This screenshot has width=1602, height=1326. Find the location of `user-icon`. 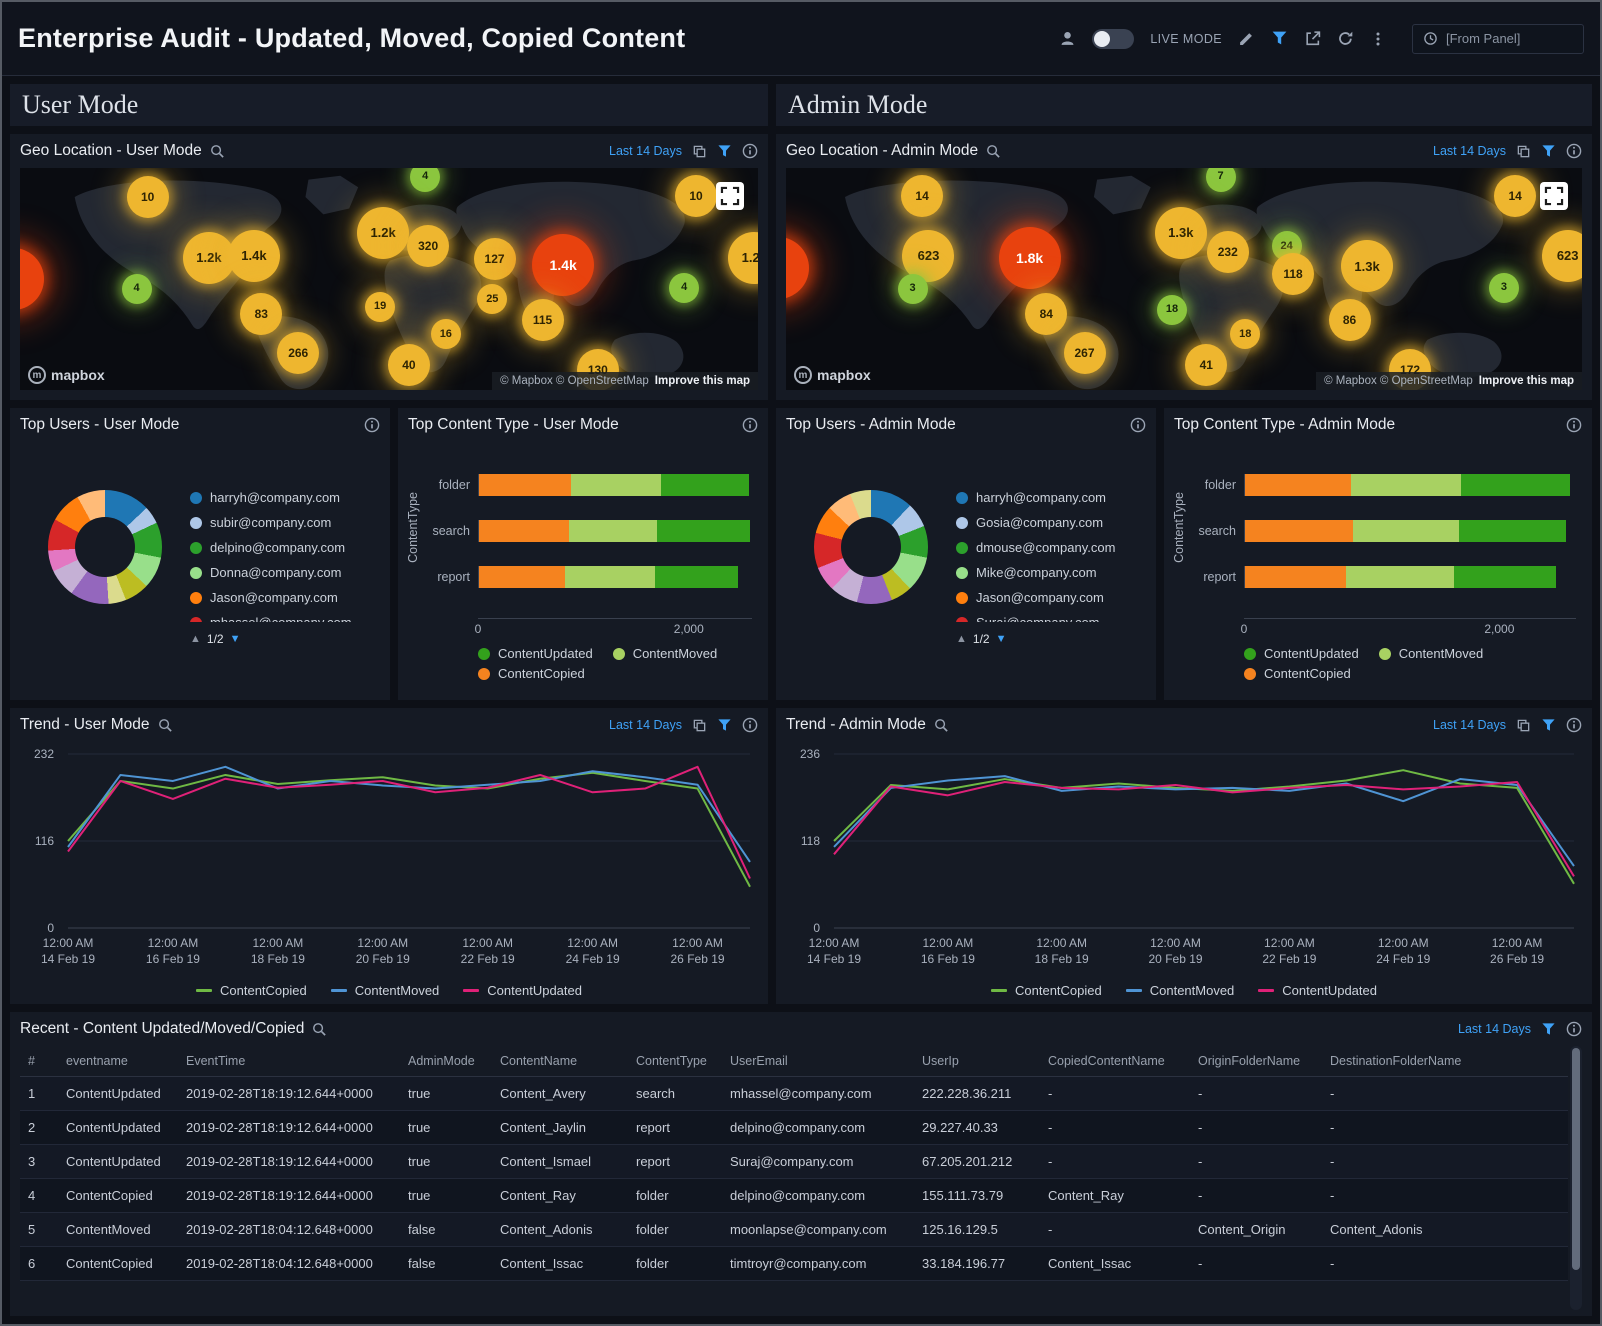

user-icon is located at coordinates (1067, 38).